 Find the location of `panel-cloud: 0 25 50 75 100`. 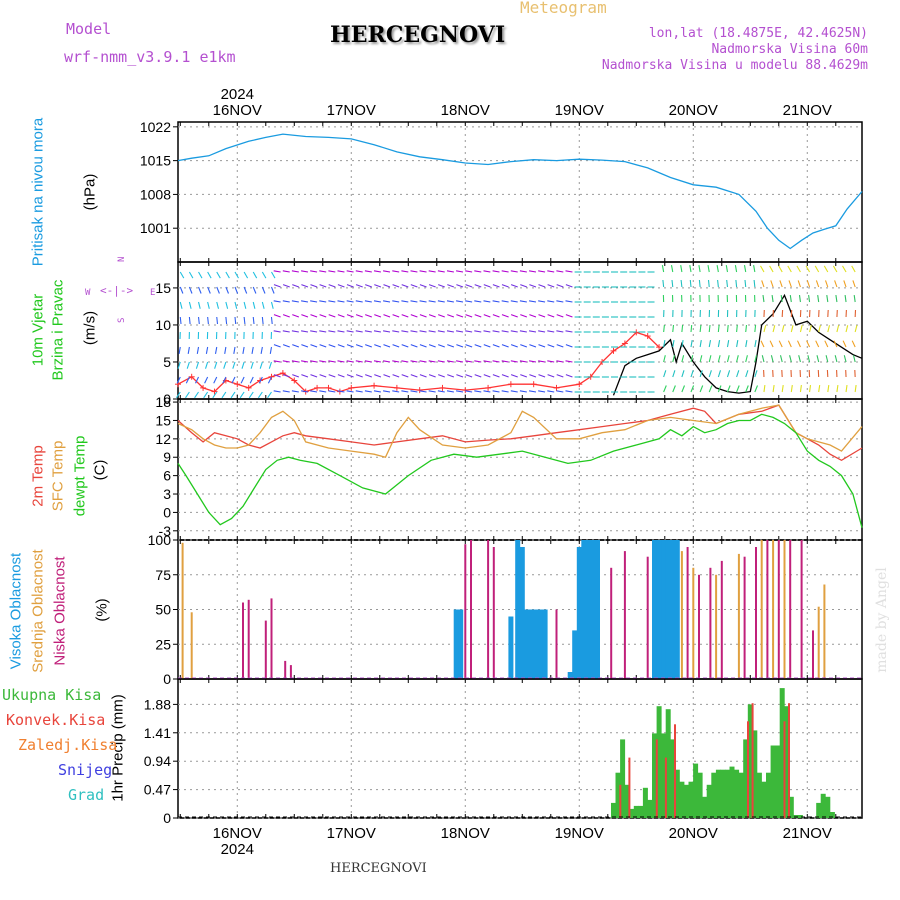

panel-cloud: 0 25 50 75 100 is located at coordinates (505, 609).